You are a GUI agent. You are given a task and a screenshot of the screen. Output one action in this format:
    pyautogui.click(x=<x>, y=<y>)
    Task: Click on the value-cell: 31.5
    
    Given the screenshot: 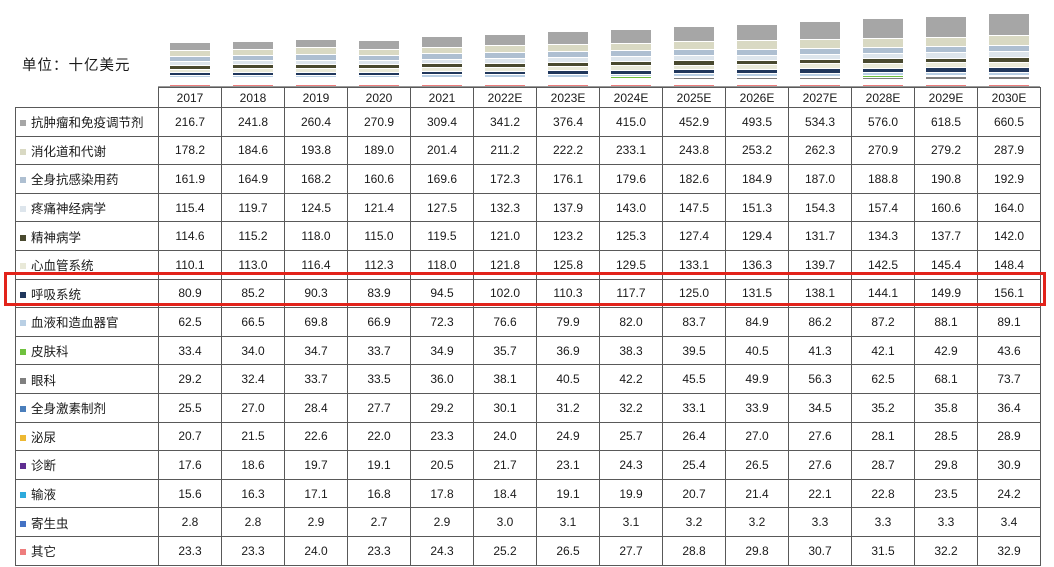 What is the action you would take?
    pyautogui.click(x=883, y=550)
    